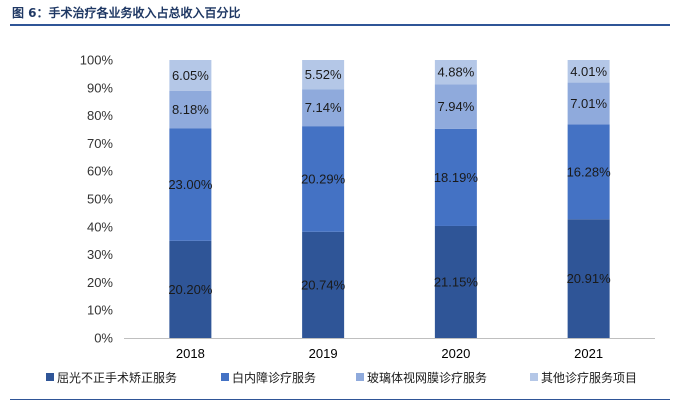 The height and width of the screenshot is (404, 678). I want to click on y-tick-label: 0%, so click(103, 338).